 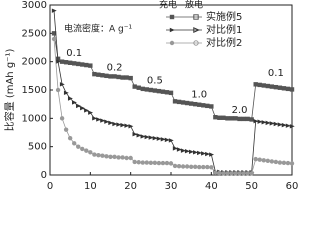 I want to click on y-tick-label: 2000, so click(x=34, y=62).